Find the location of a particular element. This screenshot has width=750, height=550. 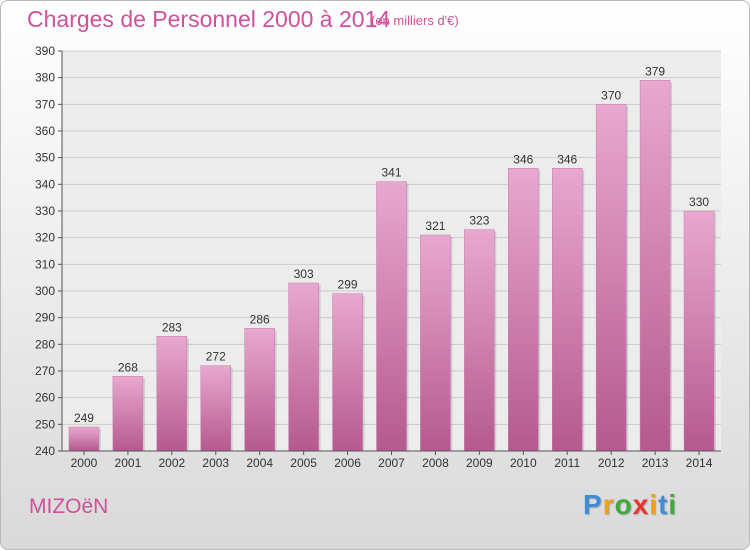

x-tick-label: 2008 is located at coordinates (435, 463).